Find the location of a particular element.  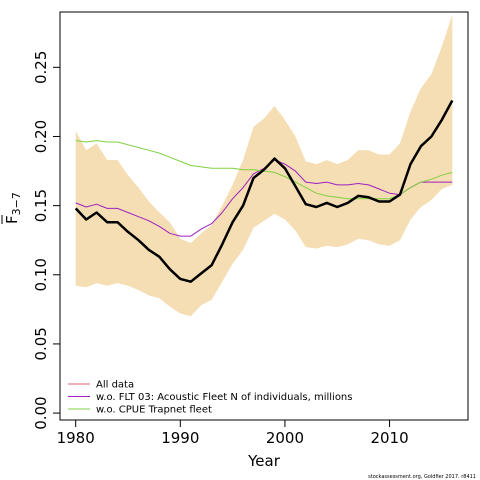

y-axis-title-main: F is located at coordinates (12, 219).